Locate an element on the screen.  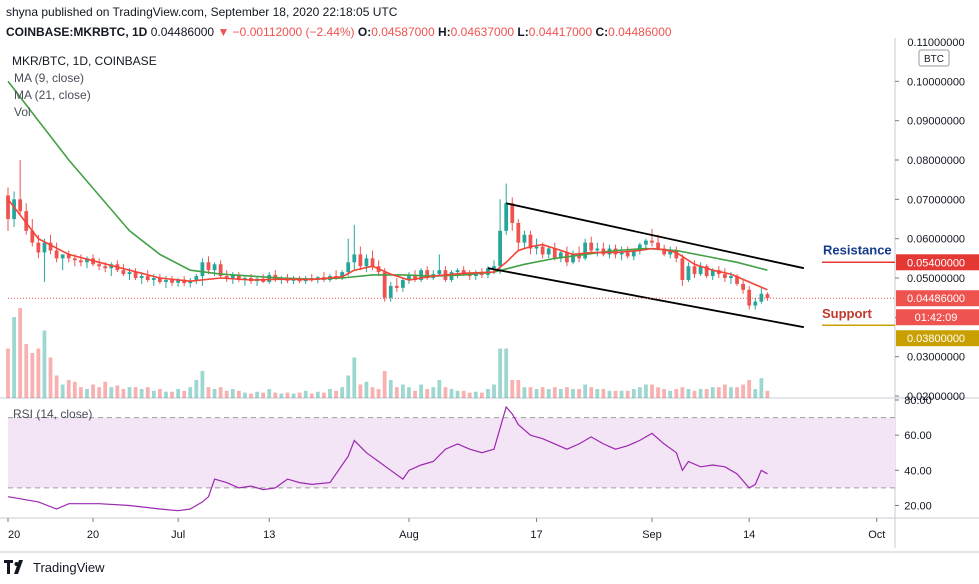
open-value: 0.04587000 is located at coordinates (403, 32).